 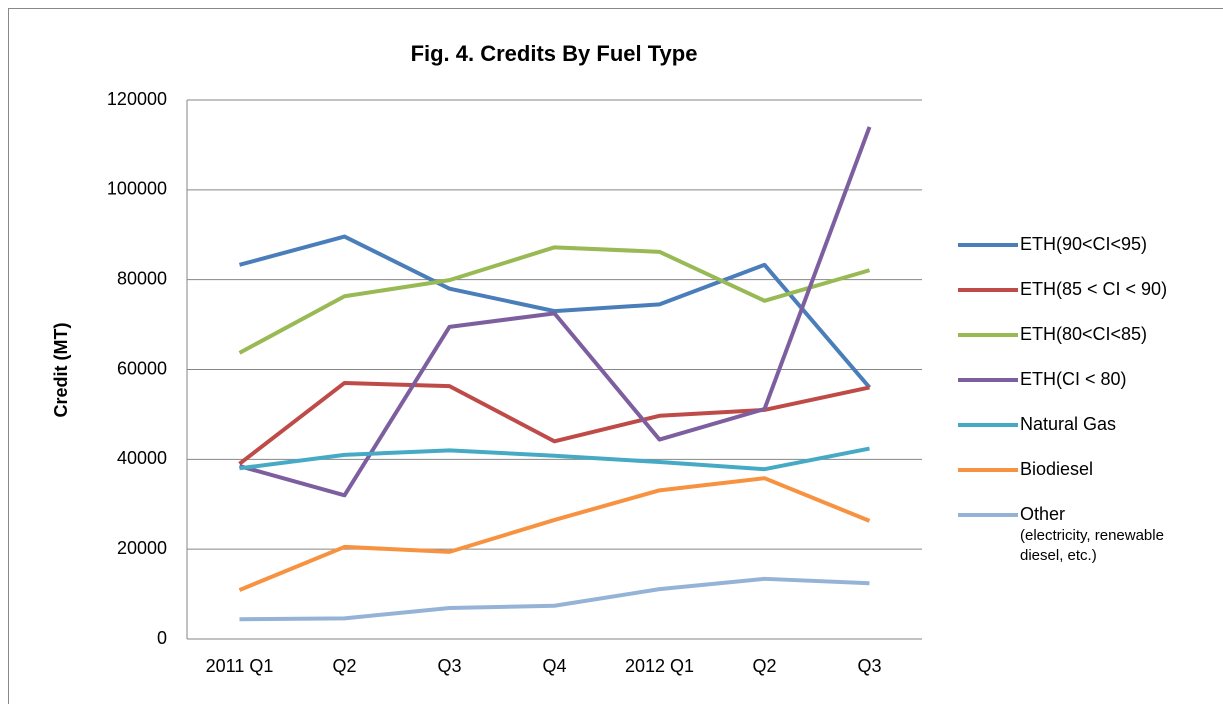 What do you see at coordinates (1058, 555) in the screenshot?
I see `legend-note: diesel, etc.)` at bounding box center [1058, 555].